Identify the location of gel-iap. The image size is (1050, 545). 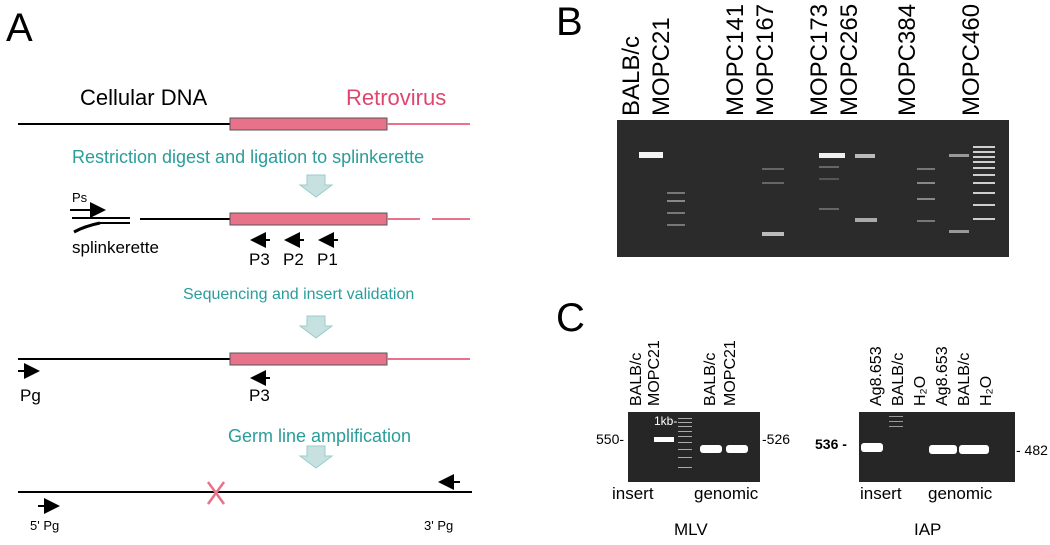
(937, 447).